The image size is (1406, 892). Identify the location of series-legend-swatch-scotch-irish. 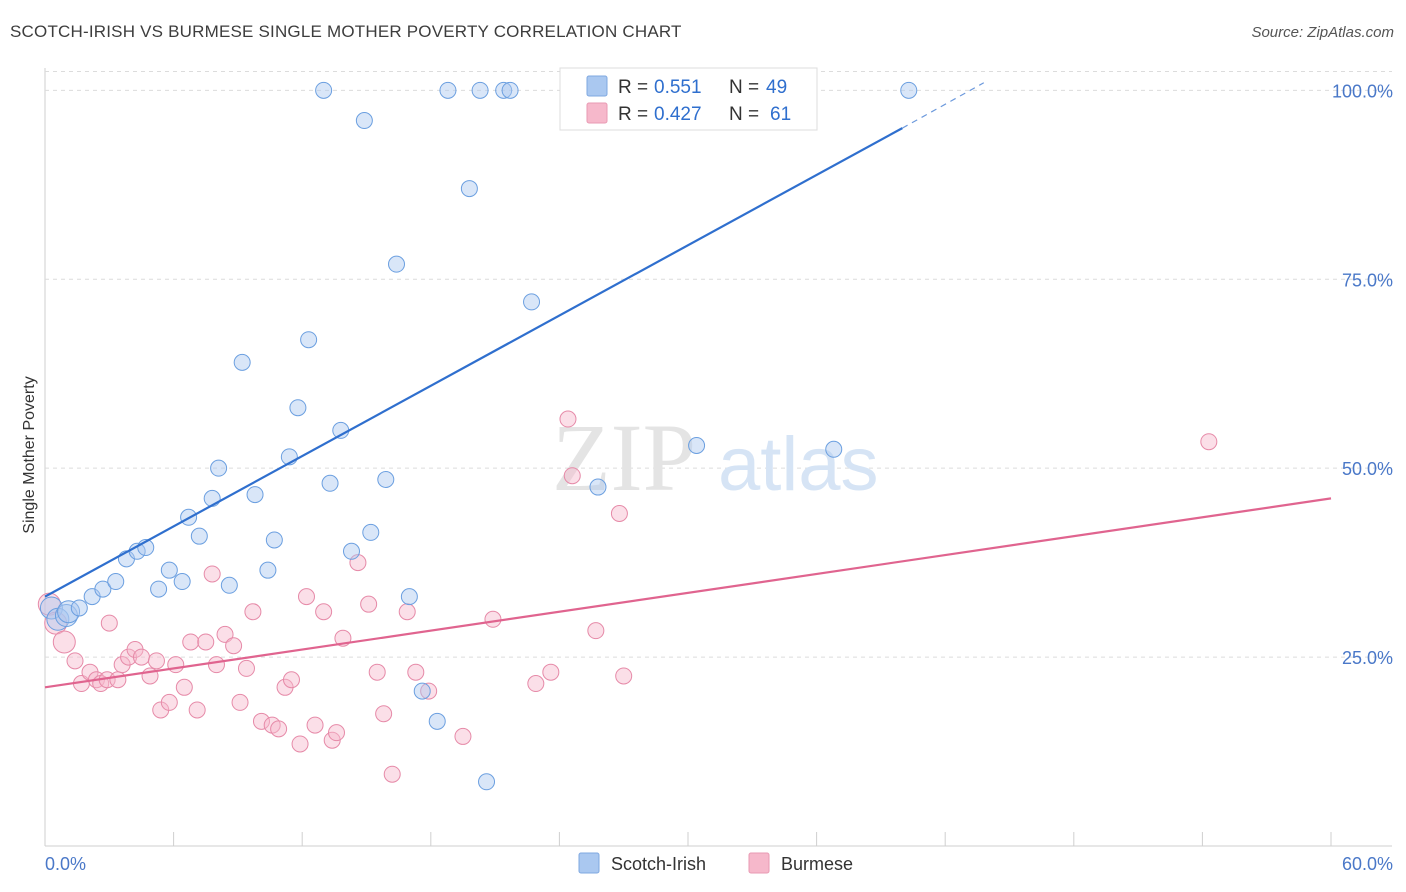
(589, 863).